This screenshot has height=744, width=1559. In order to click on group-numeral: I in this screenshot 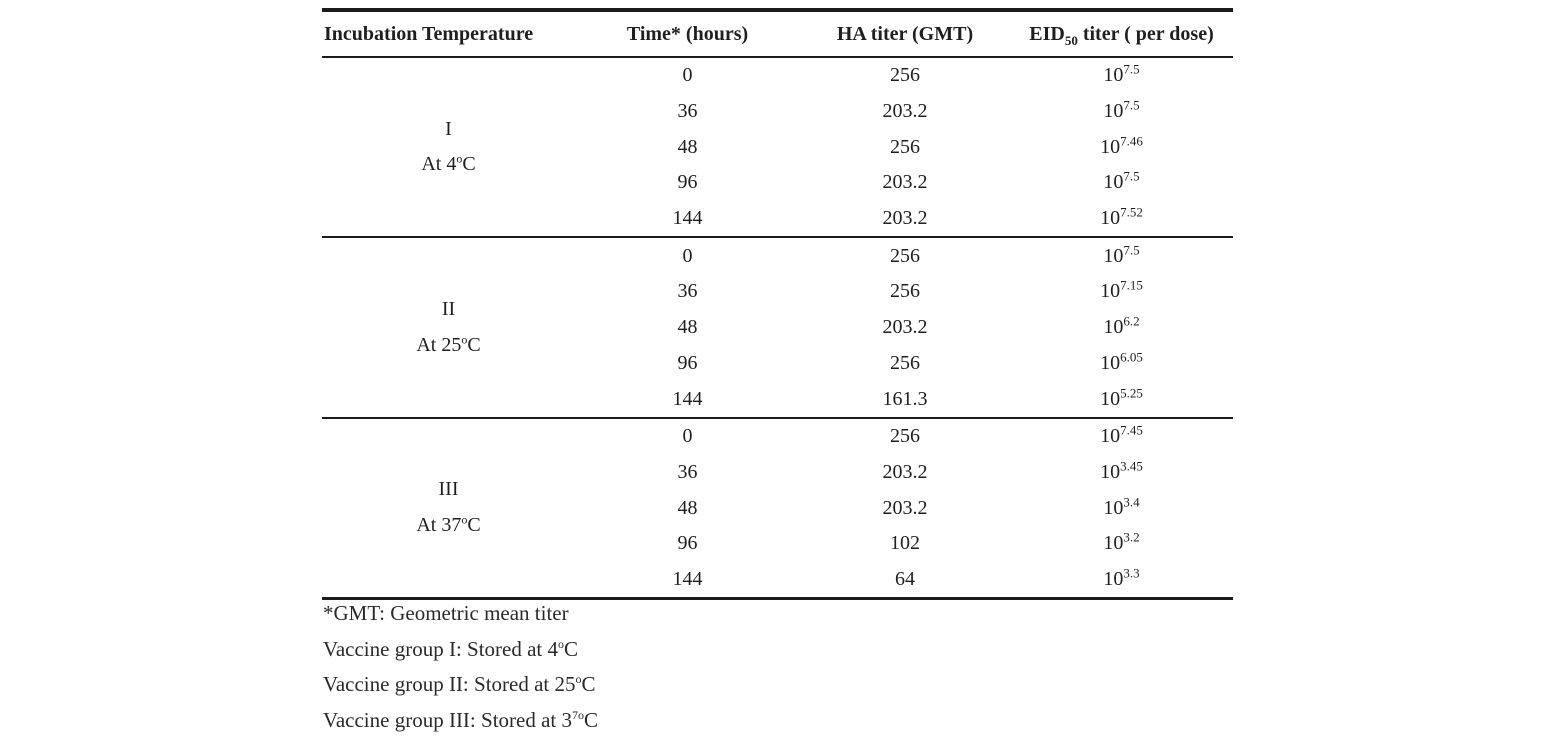, I will do `click(448, 128)`.